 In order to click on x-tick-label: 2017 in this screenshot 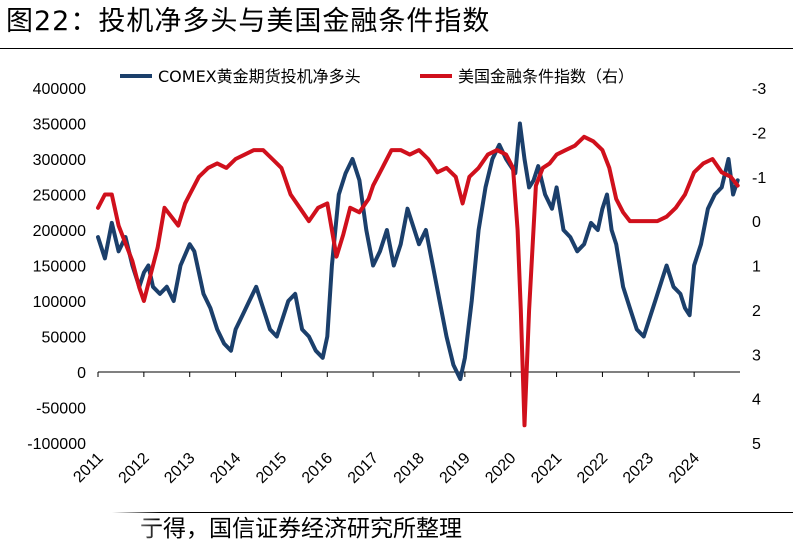, I will do `click(363, 468)`.